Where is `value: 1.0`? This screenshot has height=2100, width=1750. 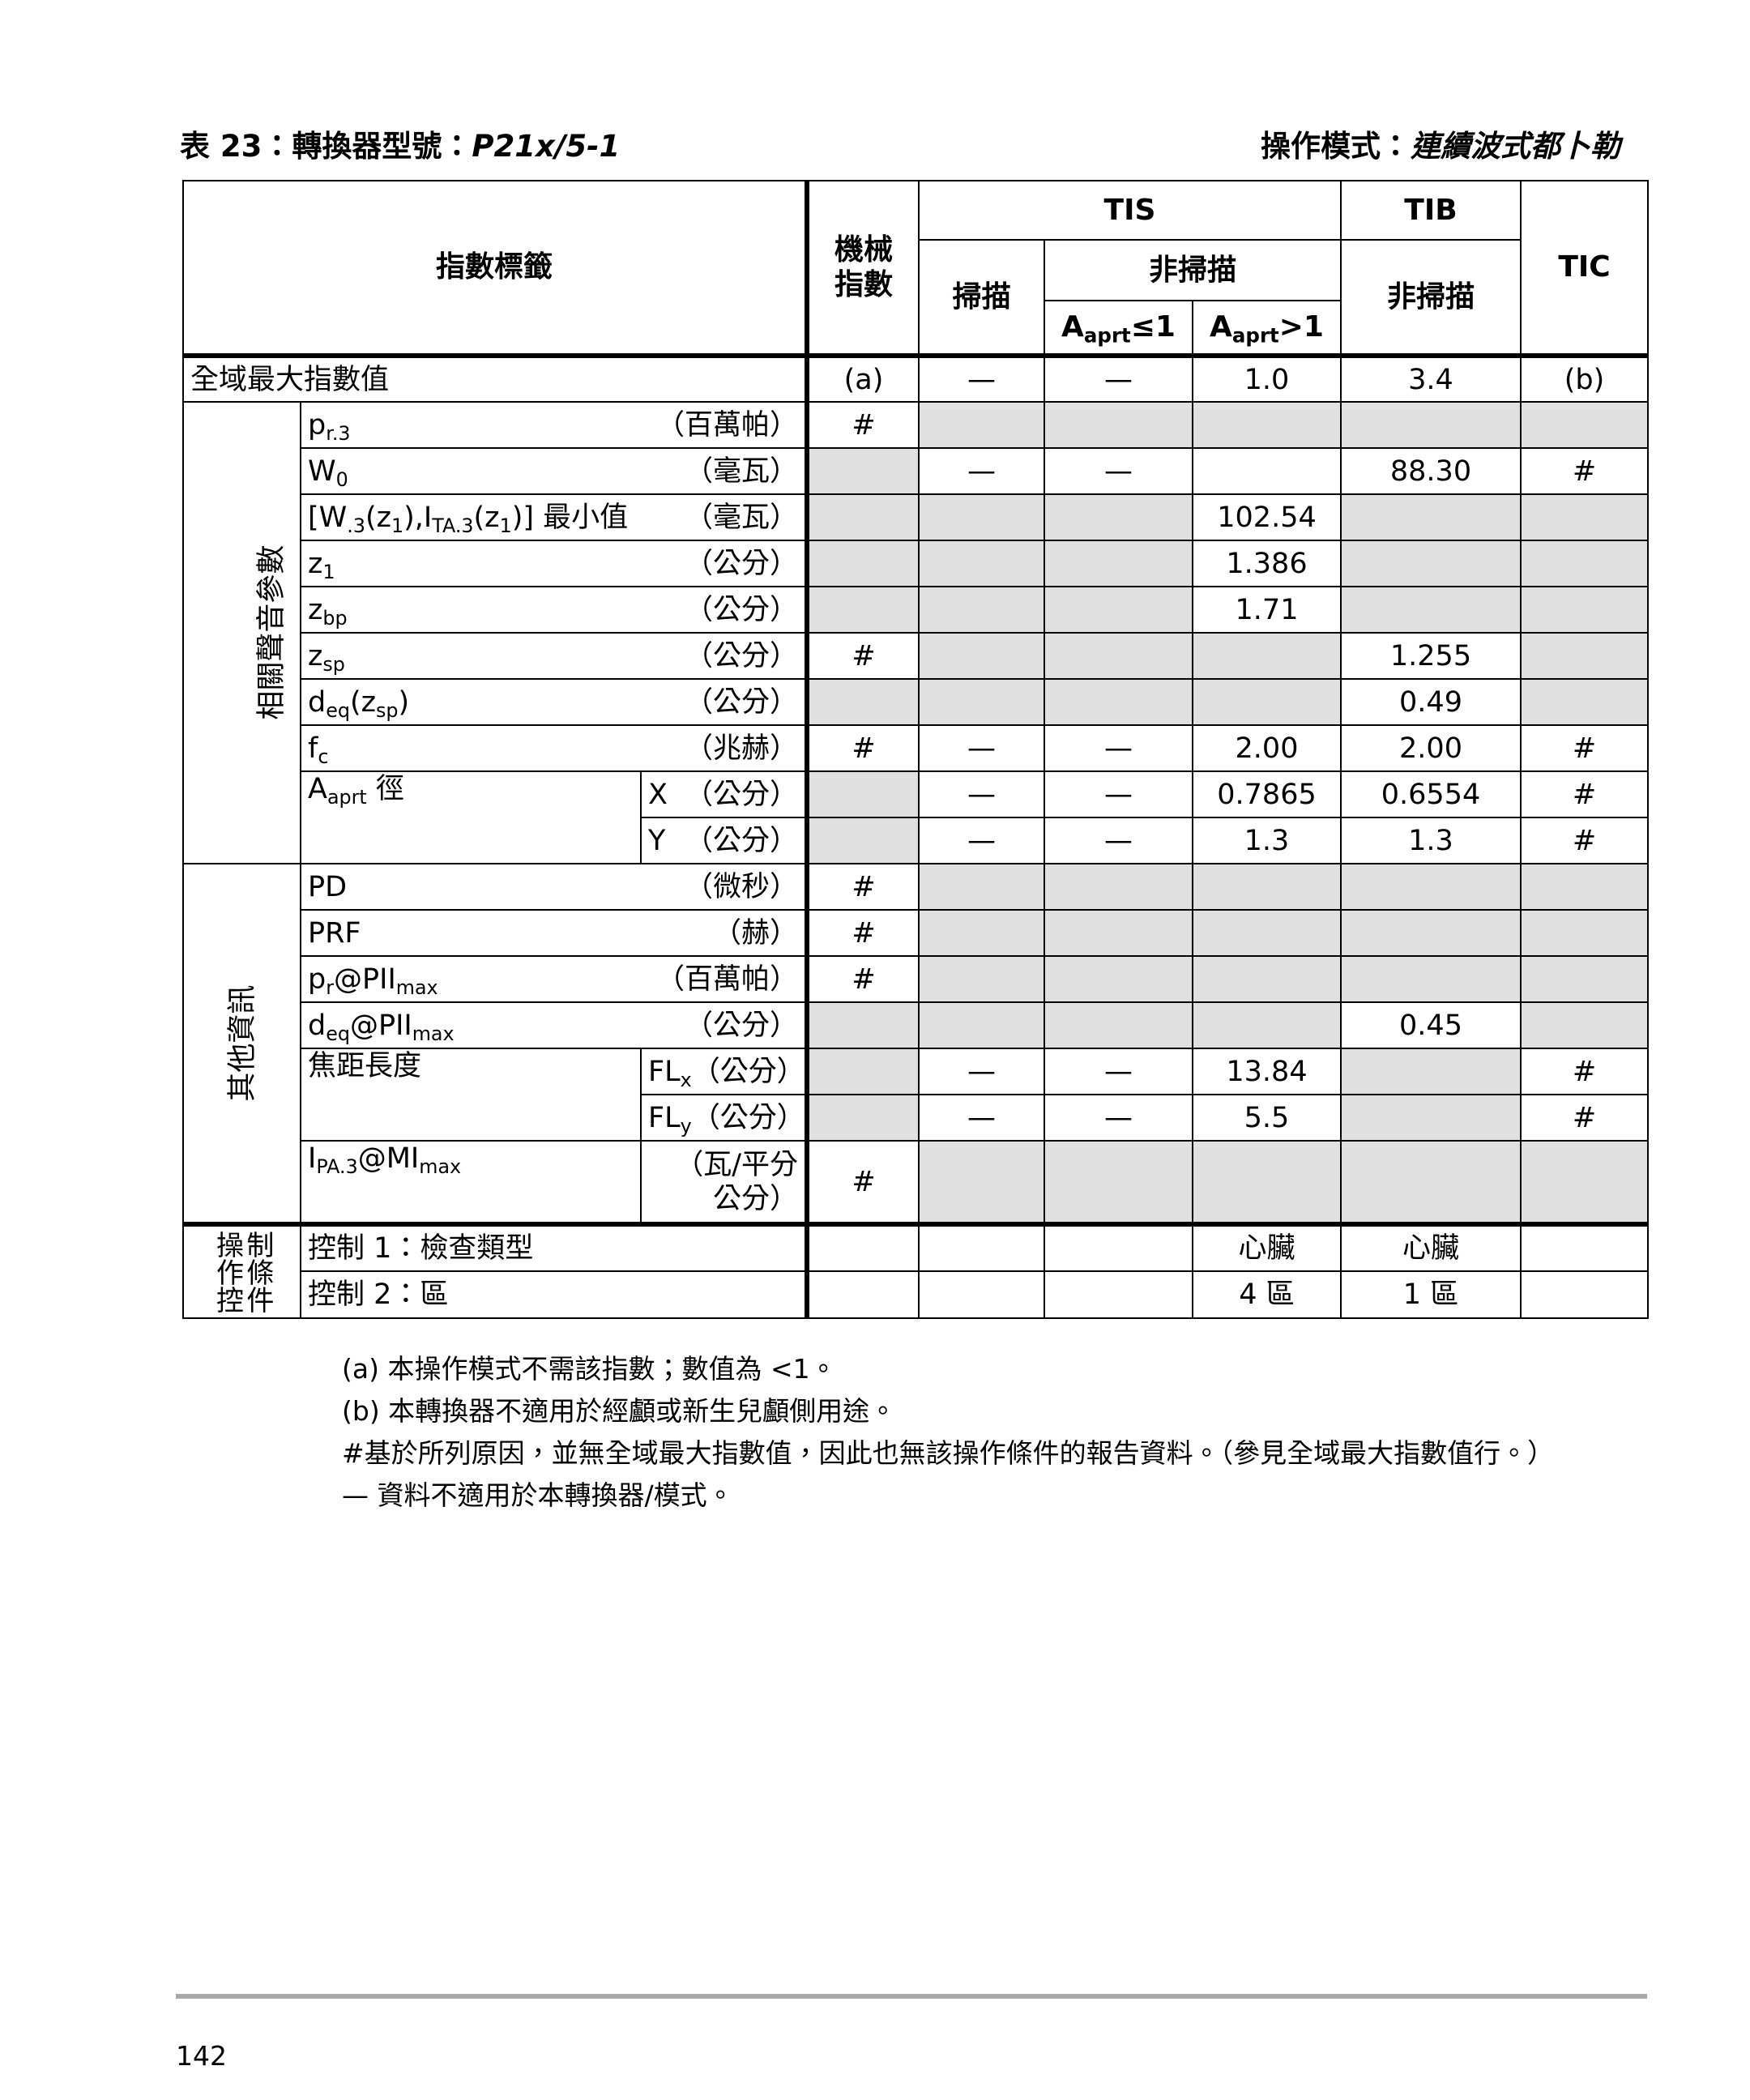 value: 1.0 is located at coordinates (1267, 379).